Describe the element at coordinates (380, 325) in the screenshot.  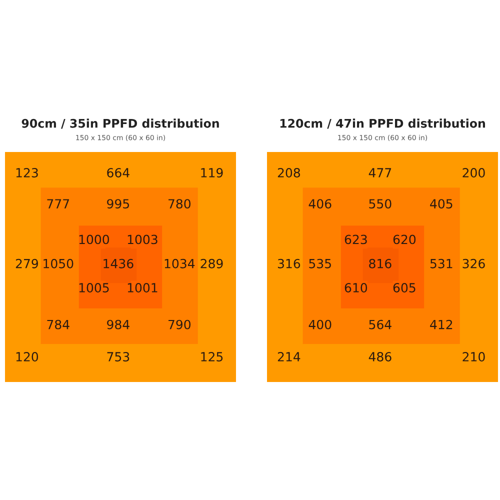
I see `data-label: 564` at that location.